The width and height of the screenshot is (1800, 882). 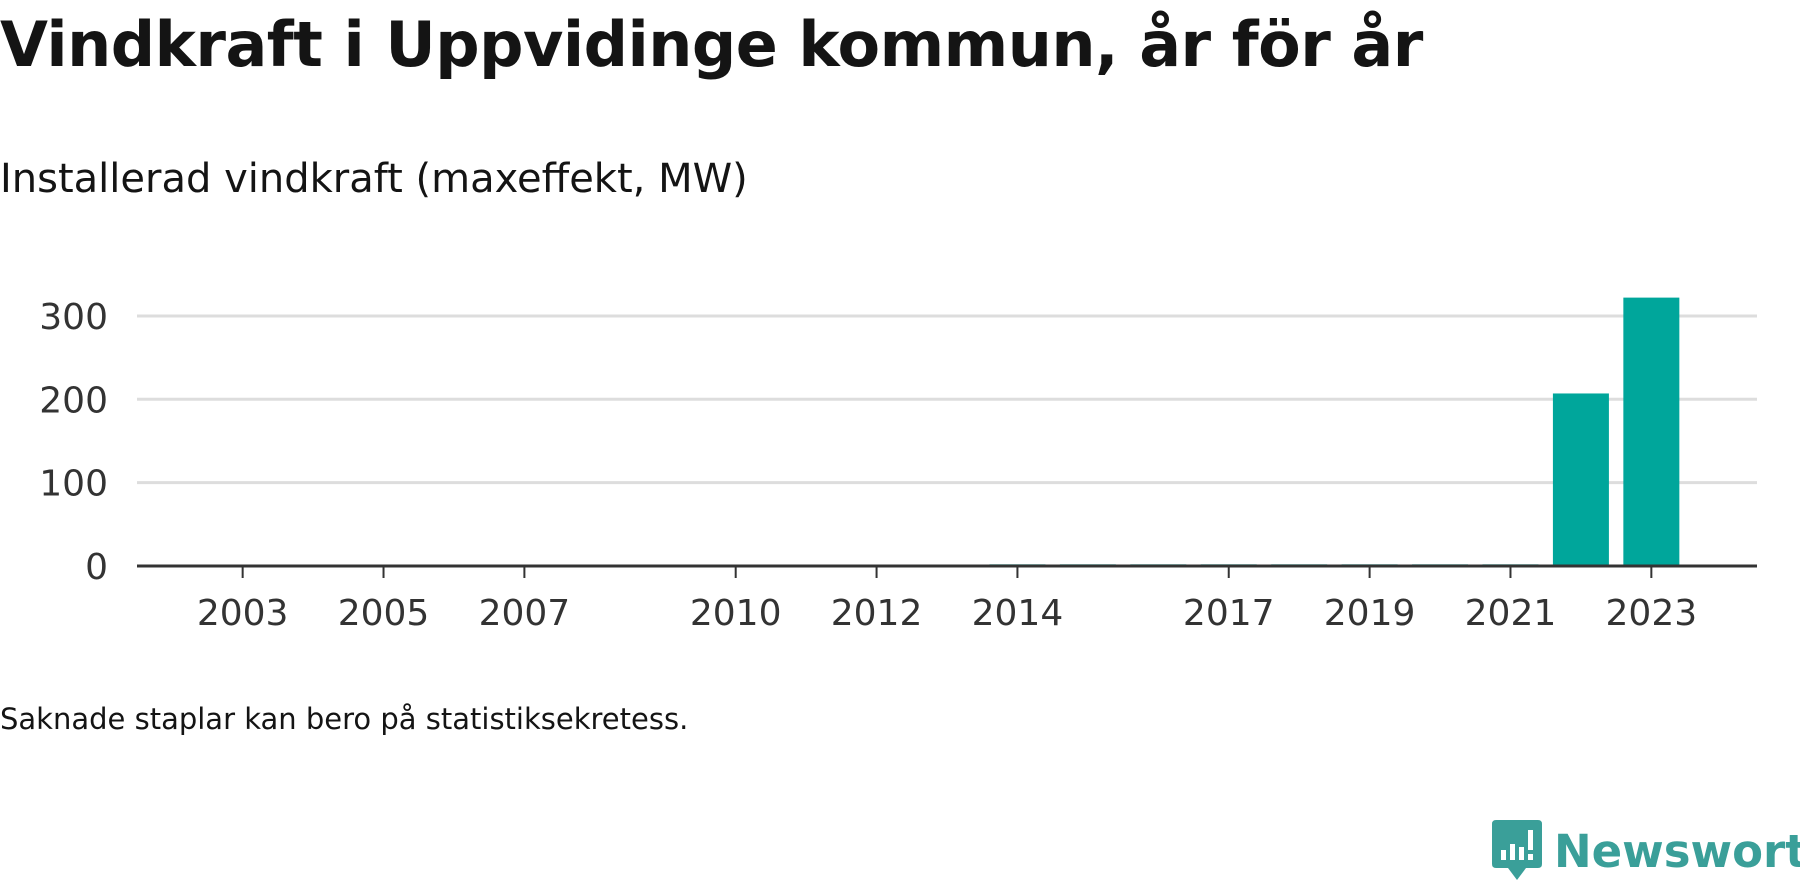 I want to click on y-tick-labels: 0 100 200 300, so click(x=73, y=442).